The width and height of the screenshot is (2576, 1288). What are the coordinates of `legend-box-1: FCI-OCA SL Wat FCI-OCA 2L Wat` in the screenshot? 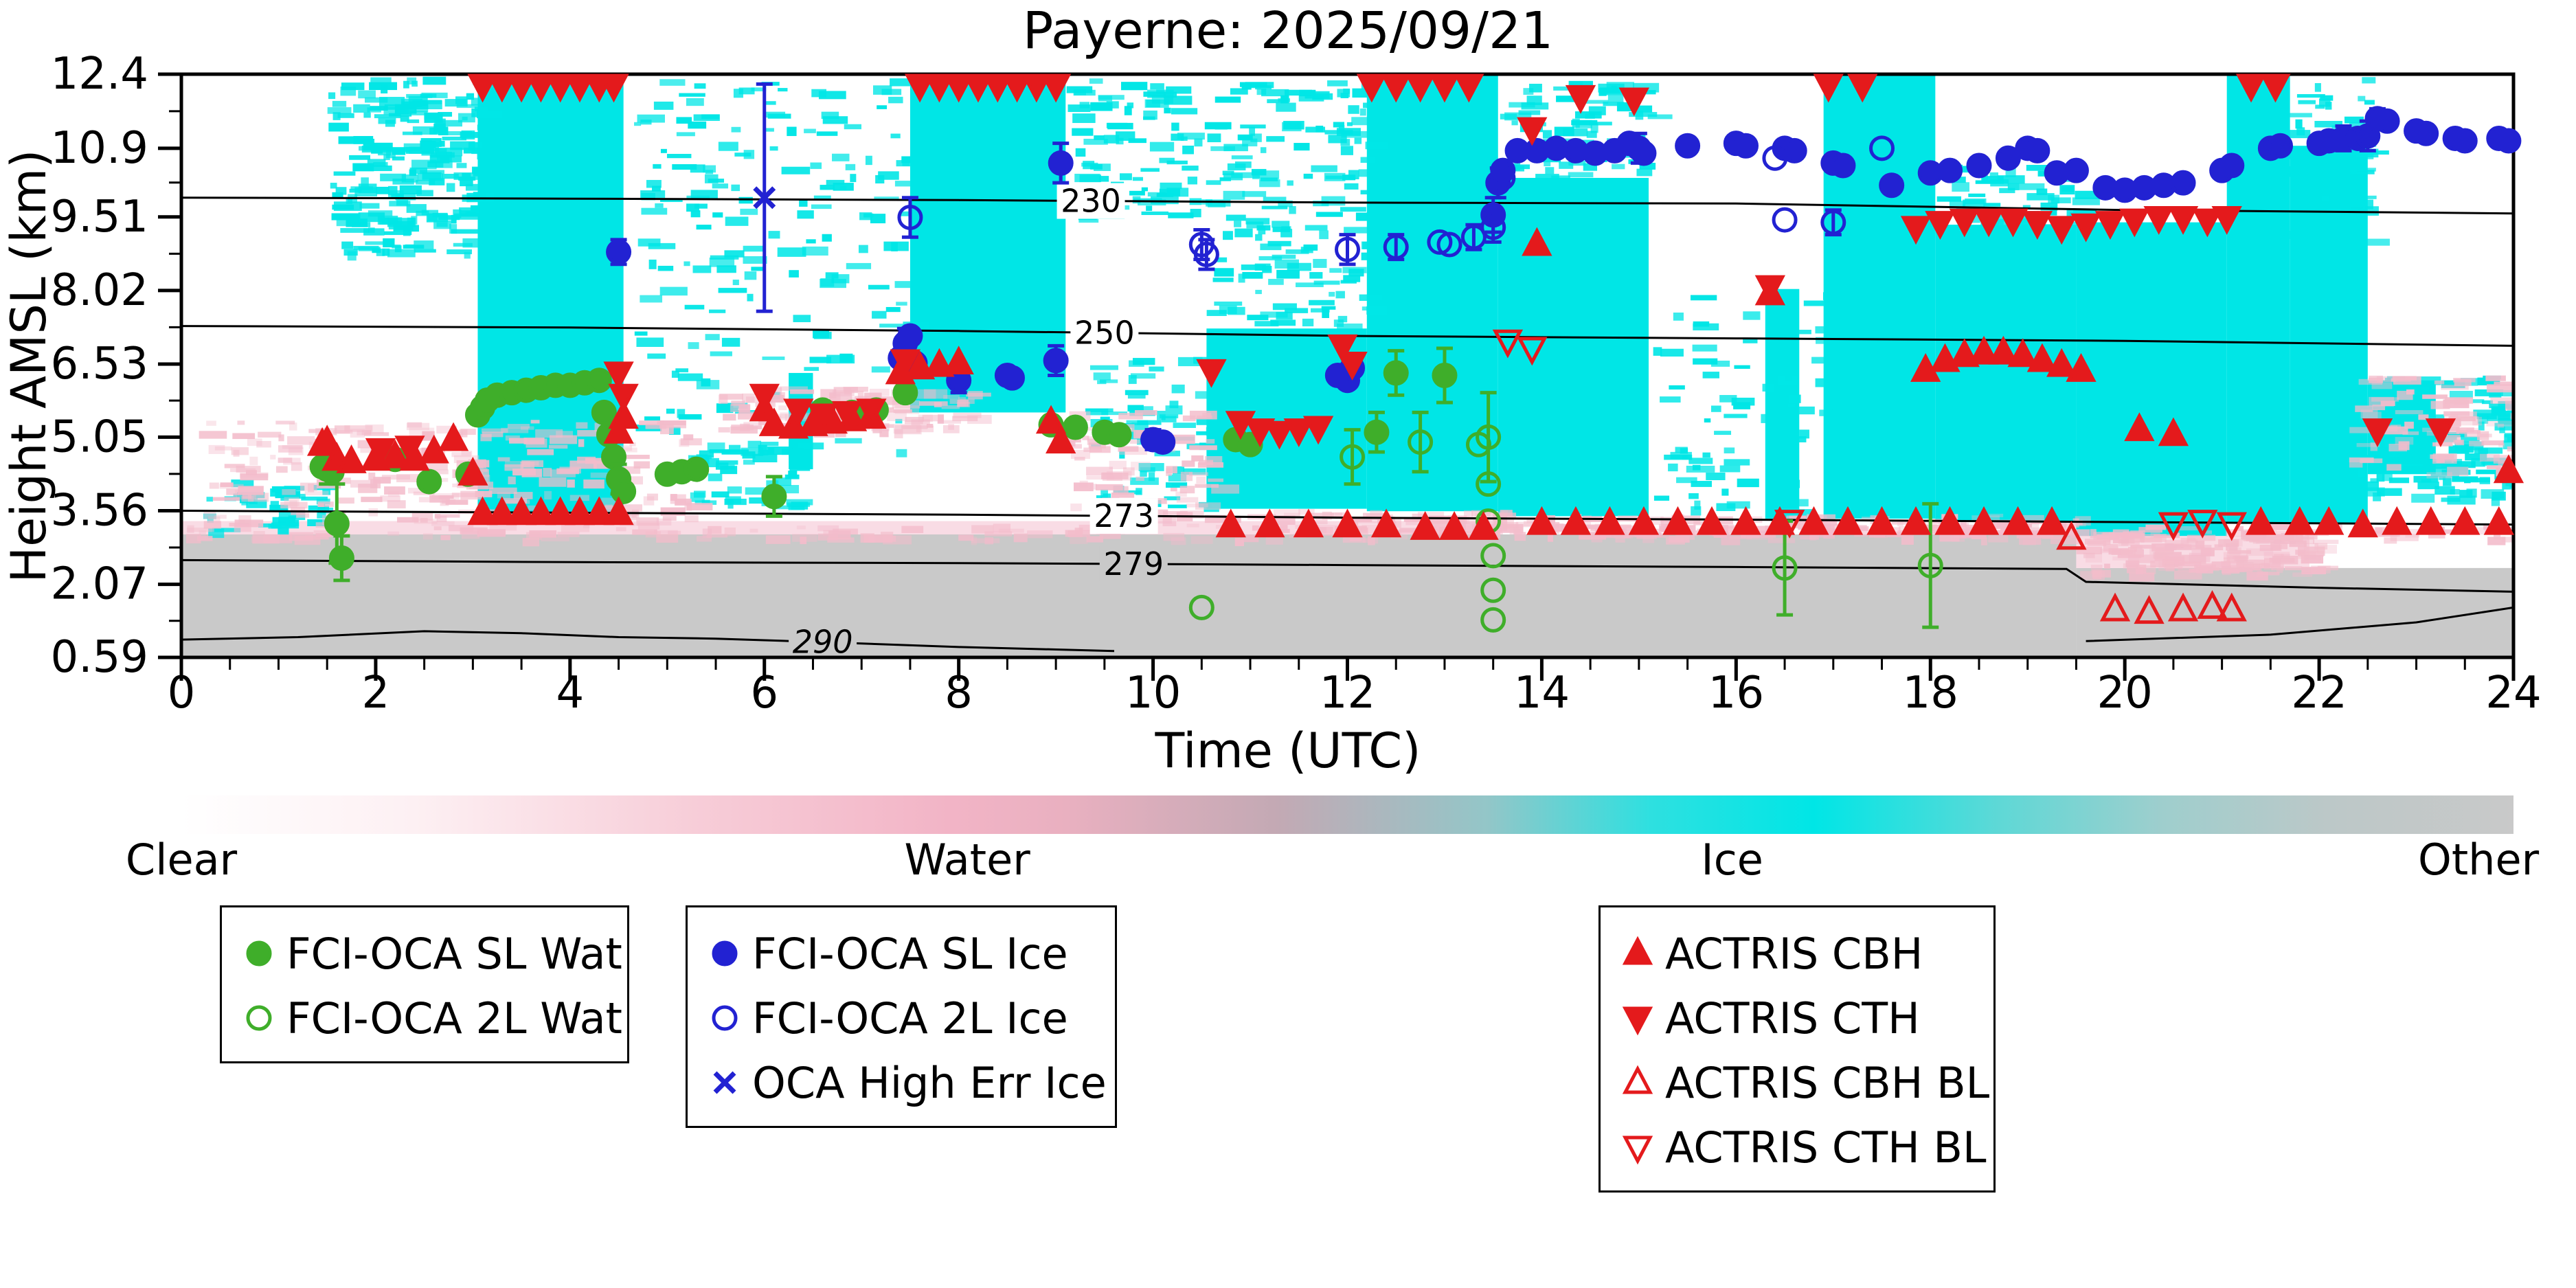 It's located at (424, 984).